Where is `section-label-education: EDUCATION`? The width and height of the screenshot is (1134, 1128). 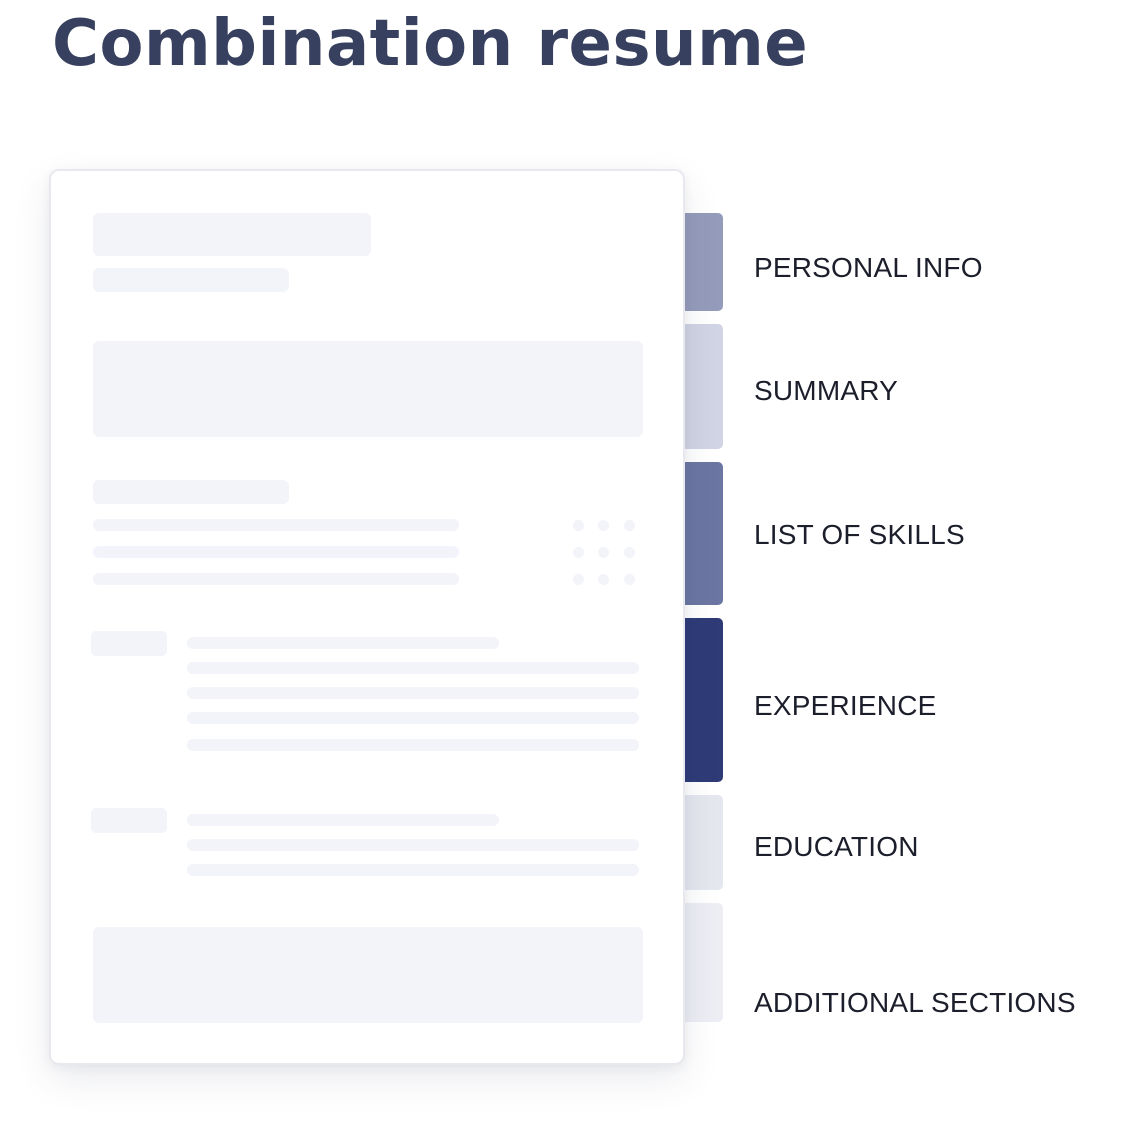 section-label-education: EDUCATION is located at coordinates (836, 846).